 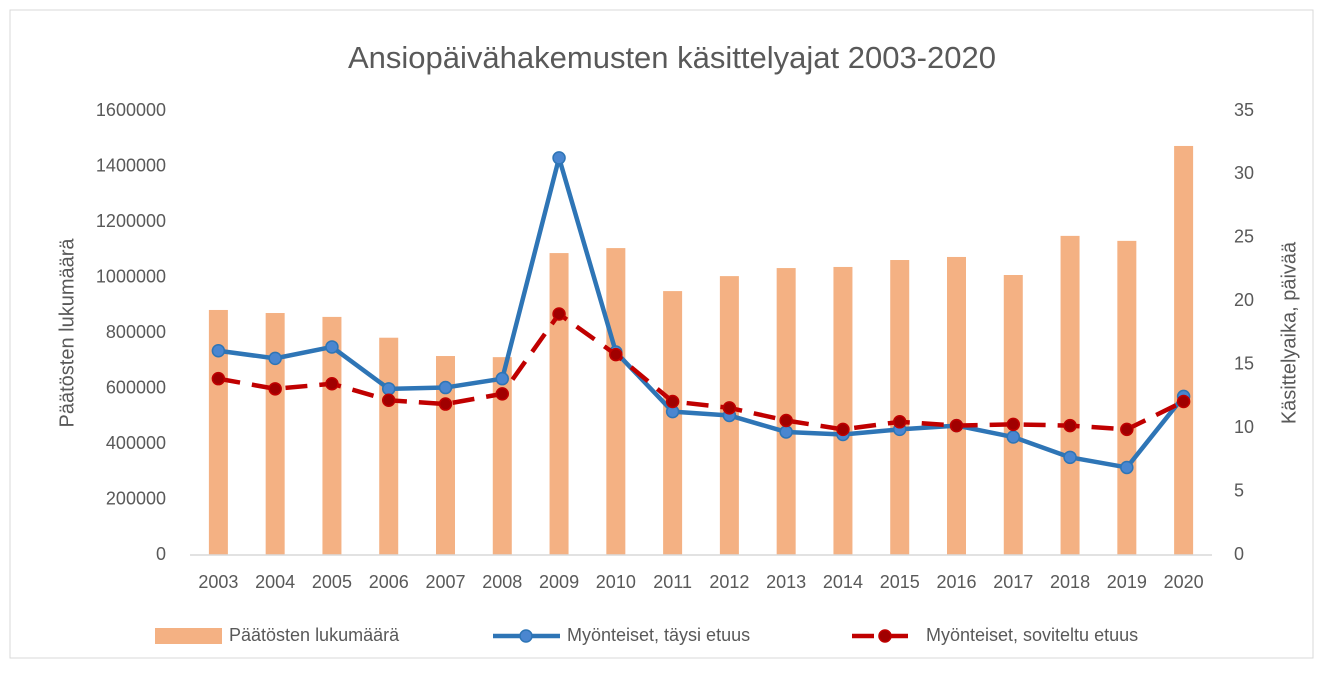 I want to click on x-tick-label: 2015, so click(x=900, y=582).